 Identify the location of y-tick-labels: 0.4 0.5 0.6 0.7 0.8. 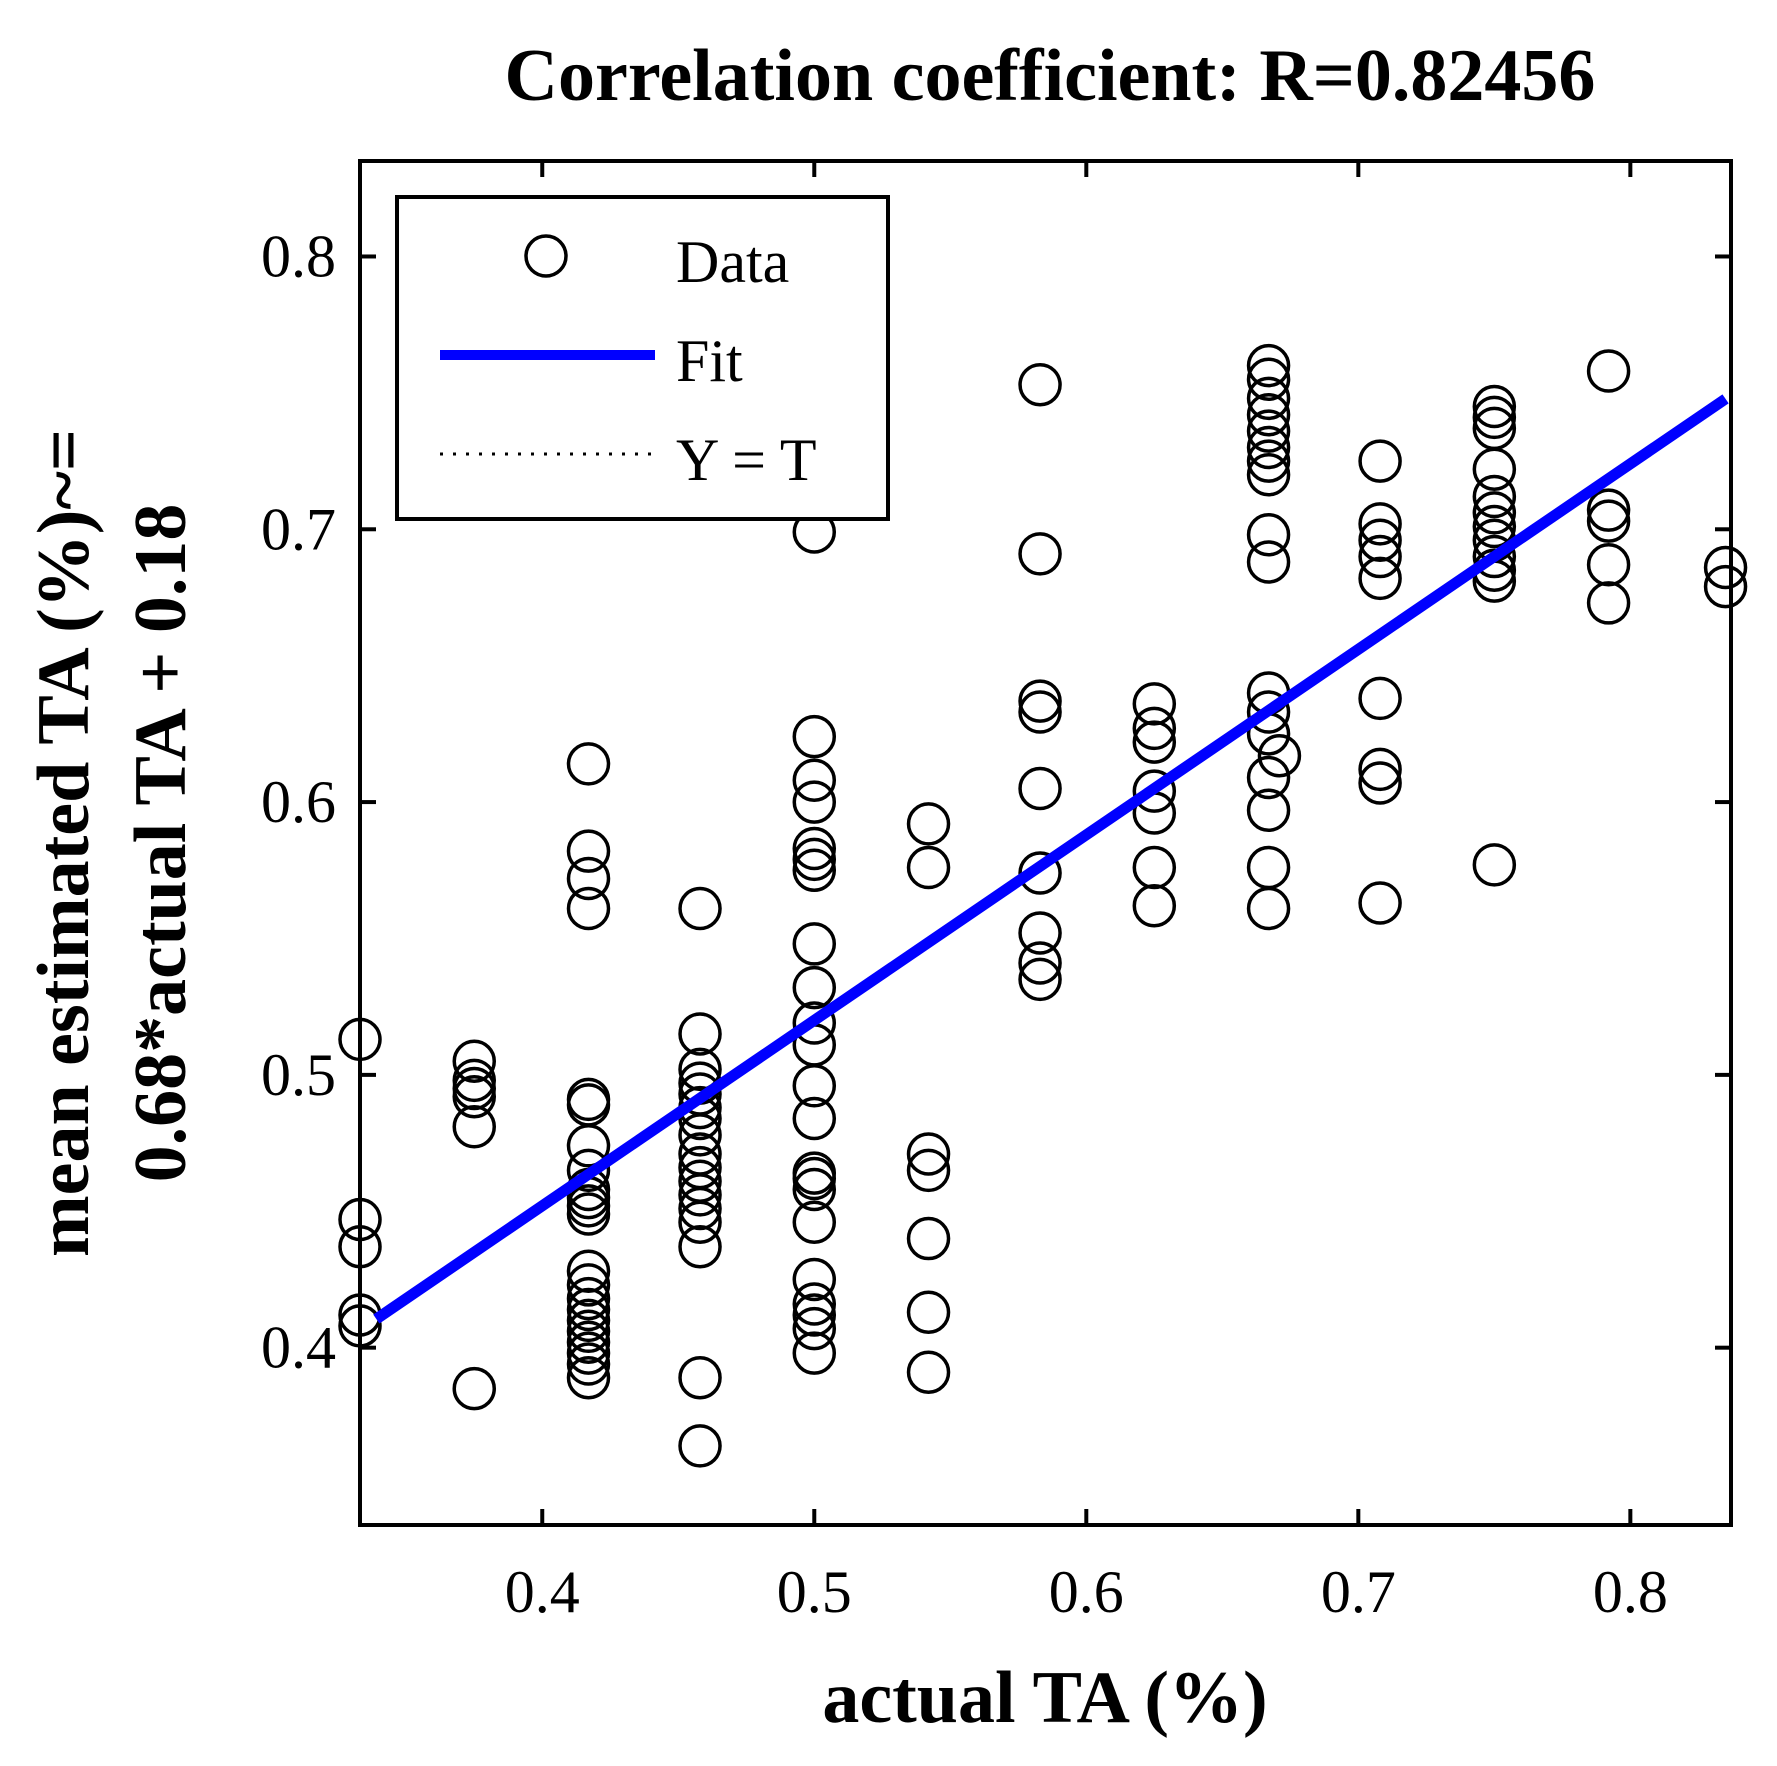
(298, 801).